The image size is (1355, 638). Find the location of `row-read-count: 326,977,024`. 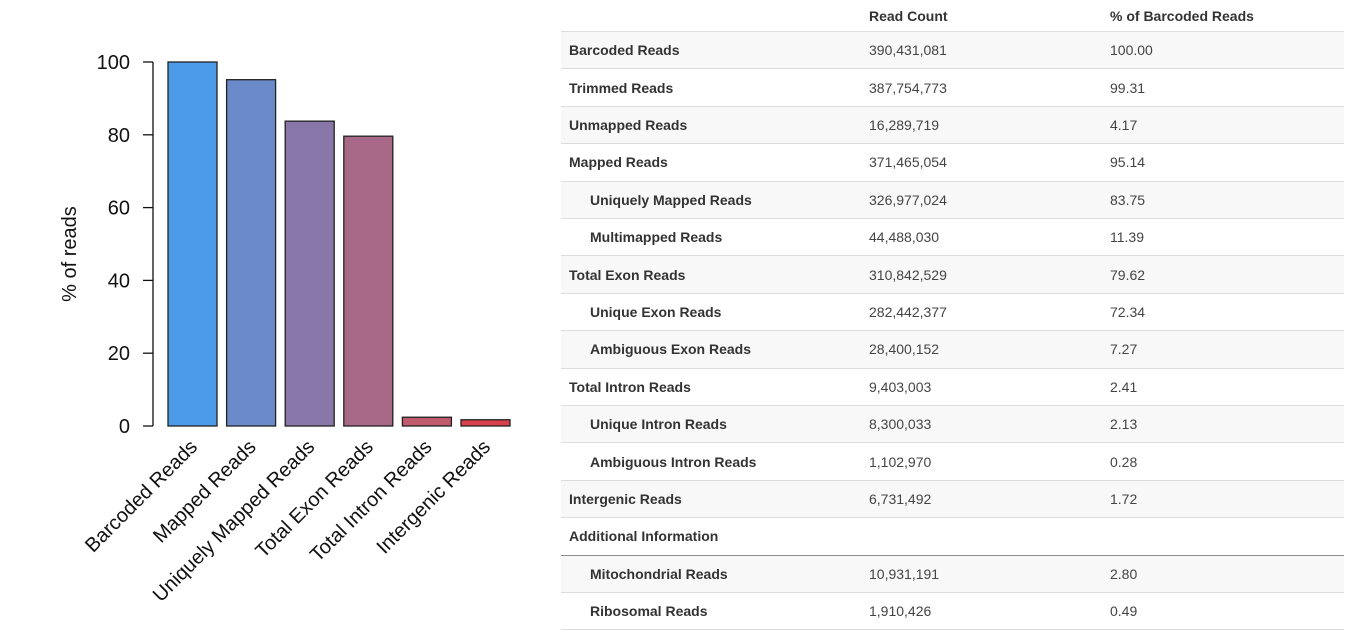

row-read-count: 326,977,024 is located at coordinates (908, 199).